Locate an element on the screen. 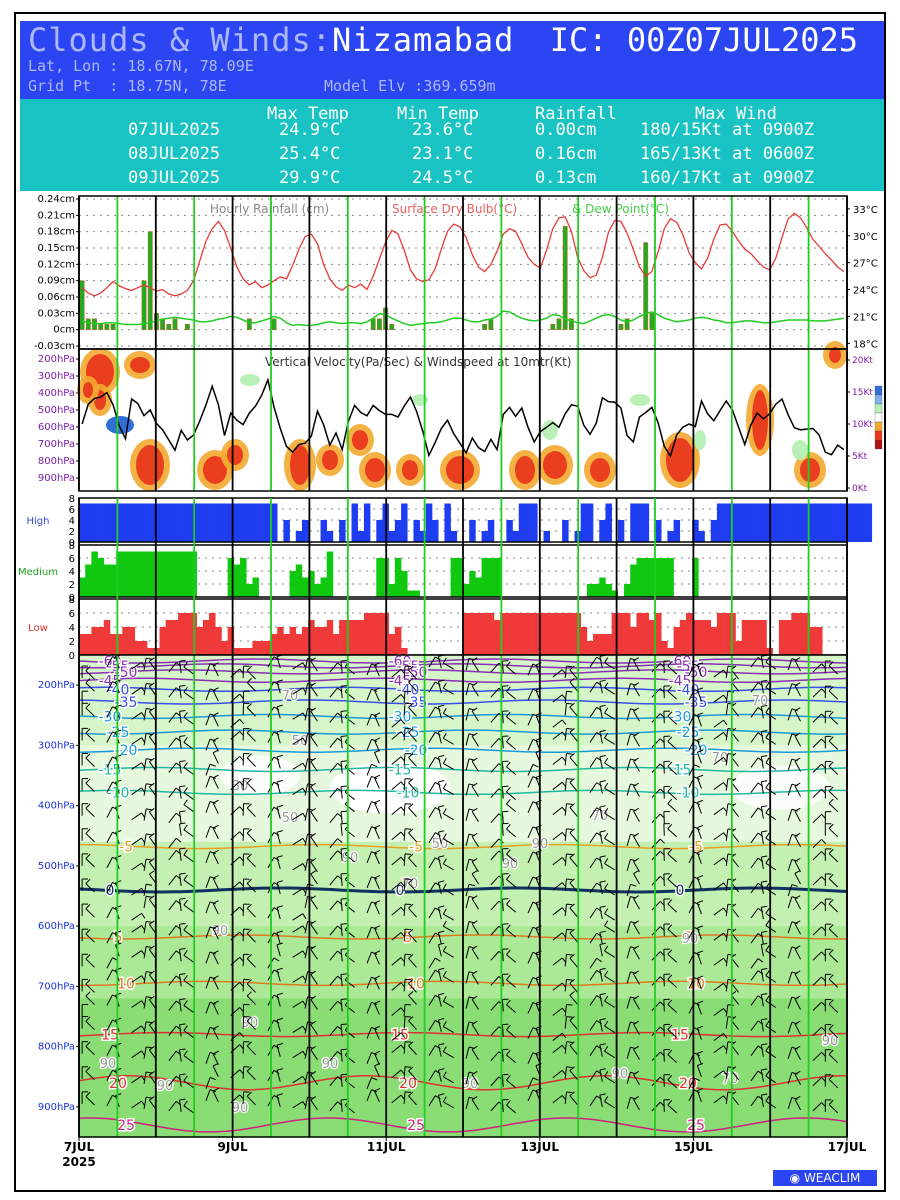  humidity-label: 90 is located at coordinates (470, 1084).